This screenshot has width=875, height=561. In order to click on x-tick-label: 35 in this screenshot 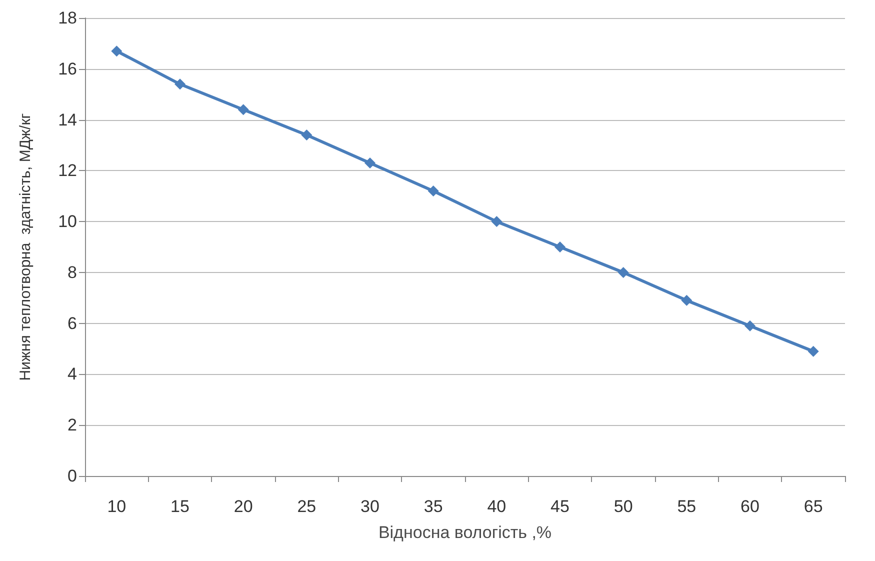, I will do `click(433, 506)`.